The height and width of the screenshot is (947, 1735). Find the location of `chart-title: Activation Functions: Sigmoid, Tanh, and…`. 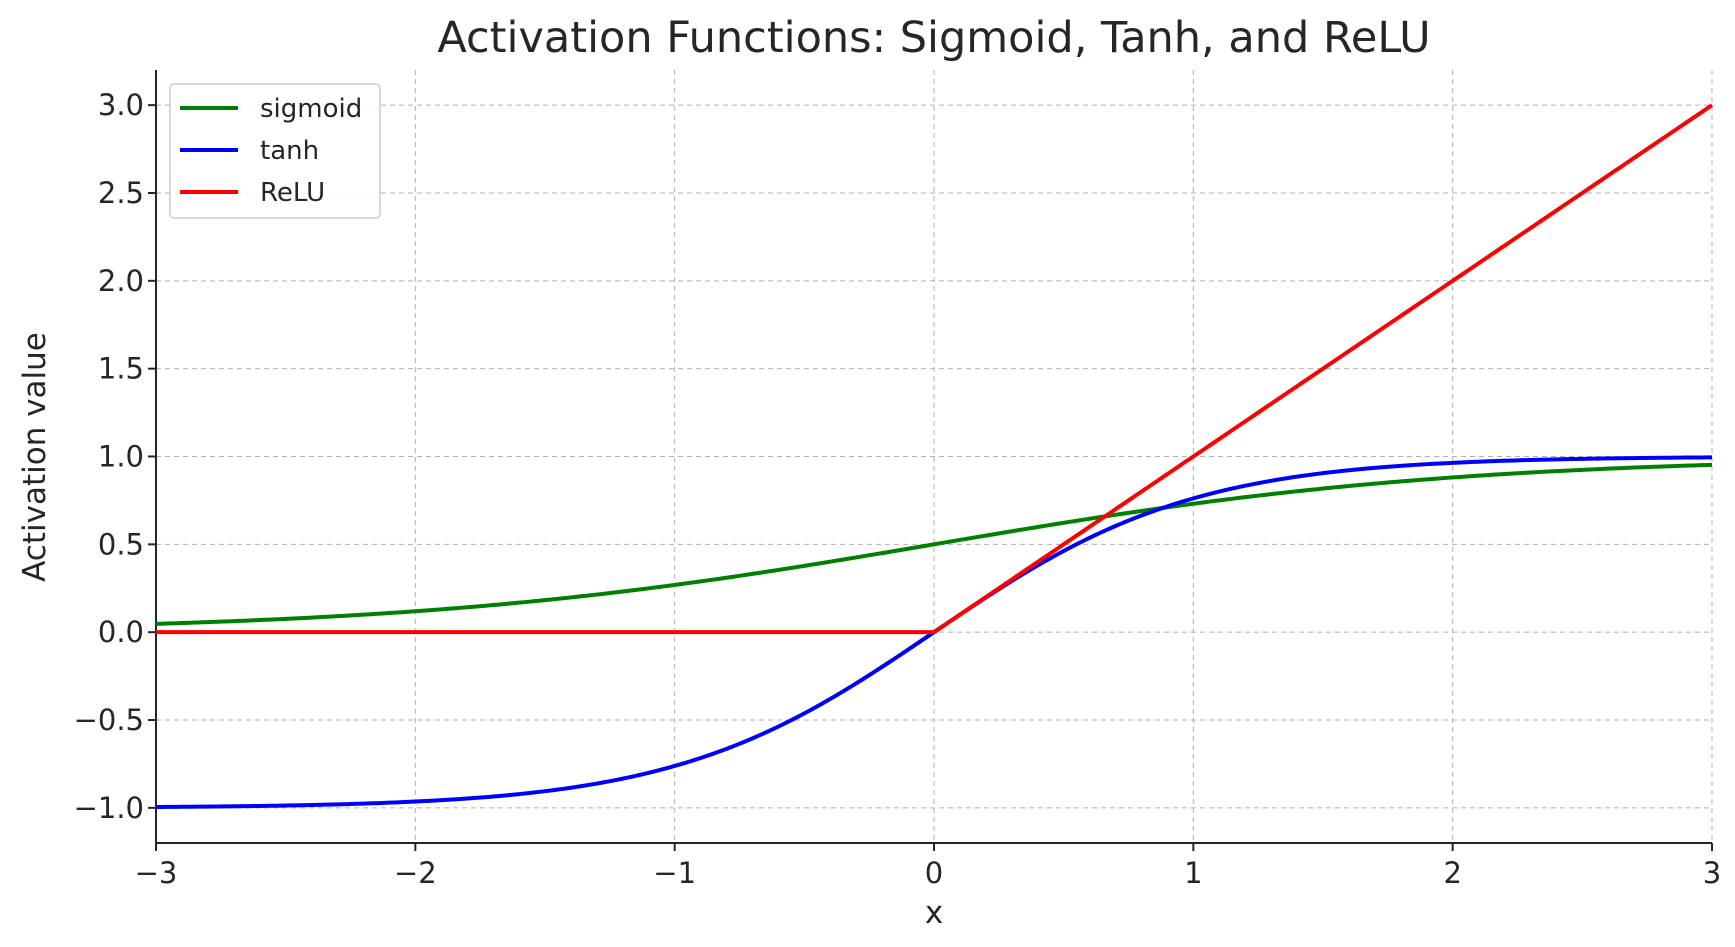

chart-title: Activation Functions: Sigmoid, Tanh, and… is located at coordinates (933, 38).